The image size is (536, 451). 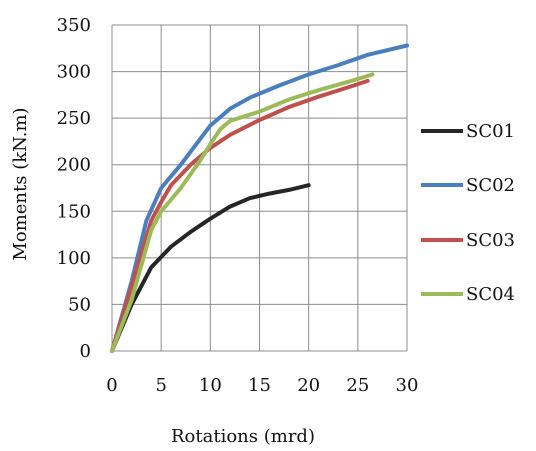 I want to click on x-tick-label: 0, so click(x=111, y=385).